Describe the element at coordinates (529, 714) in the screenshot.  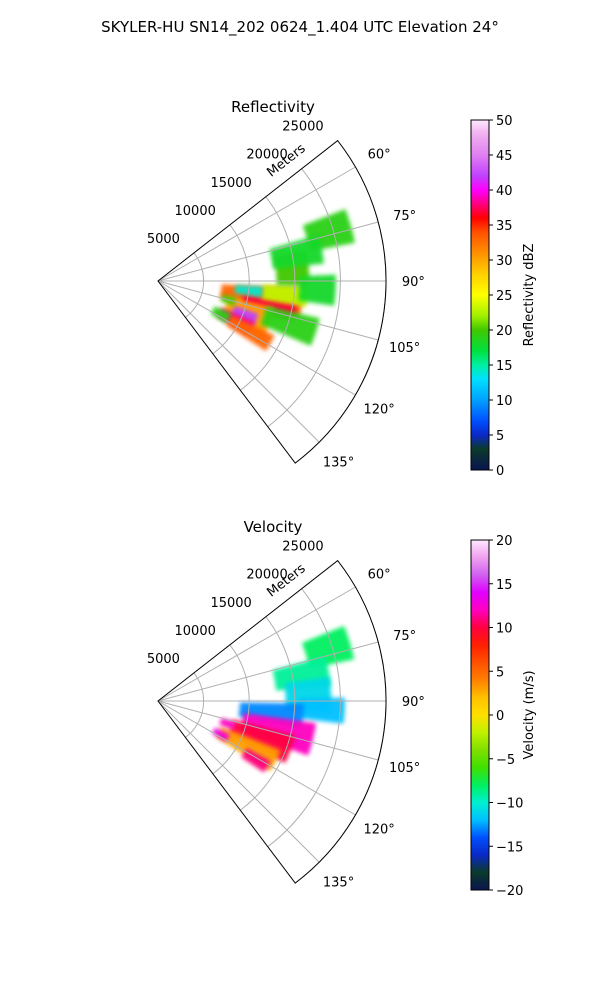
I see `colorbar-label: Velocity (m/s)` at that location.